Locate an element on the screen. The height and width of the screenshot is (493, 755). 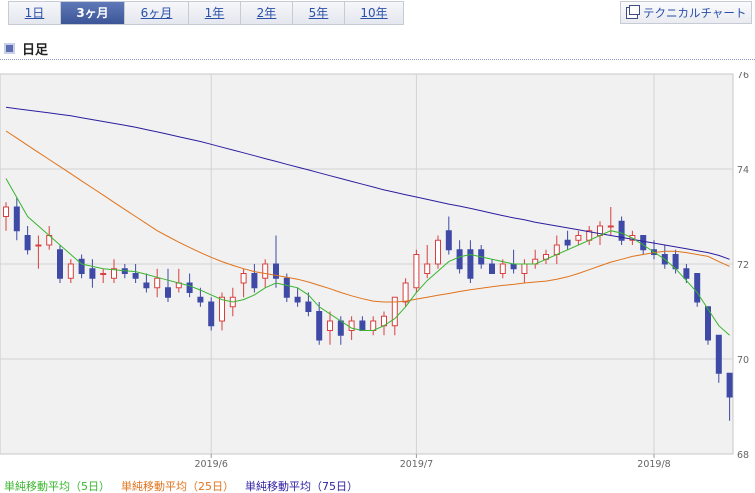
technical-chart-button: テクニカルチャート is located at coordinates (686, 12).